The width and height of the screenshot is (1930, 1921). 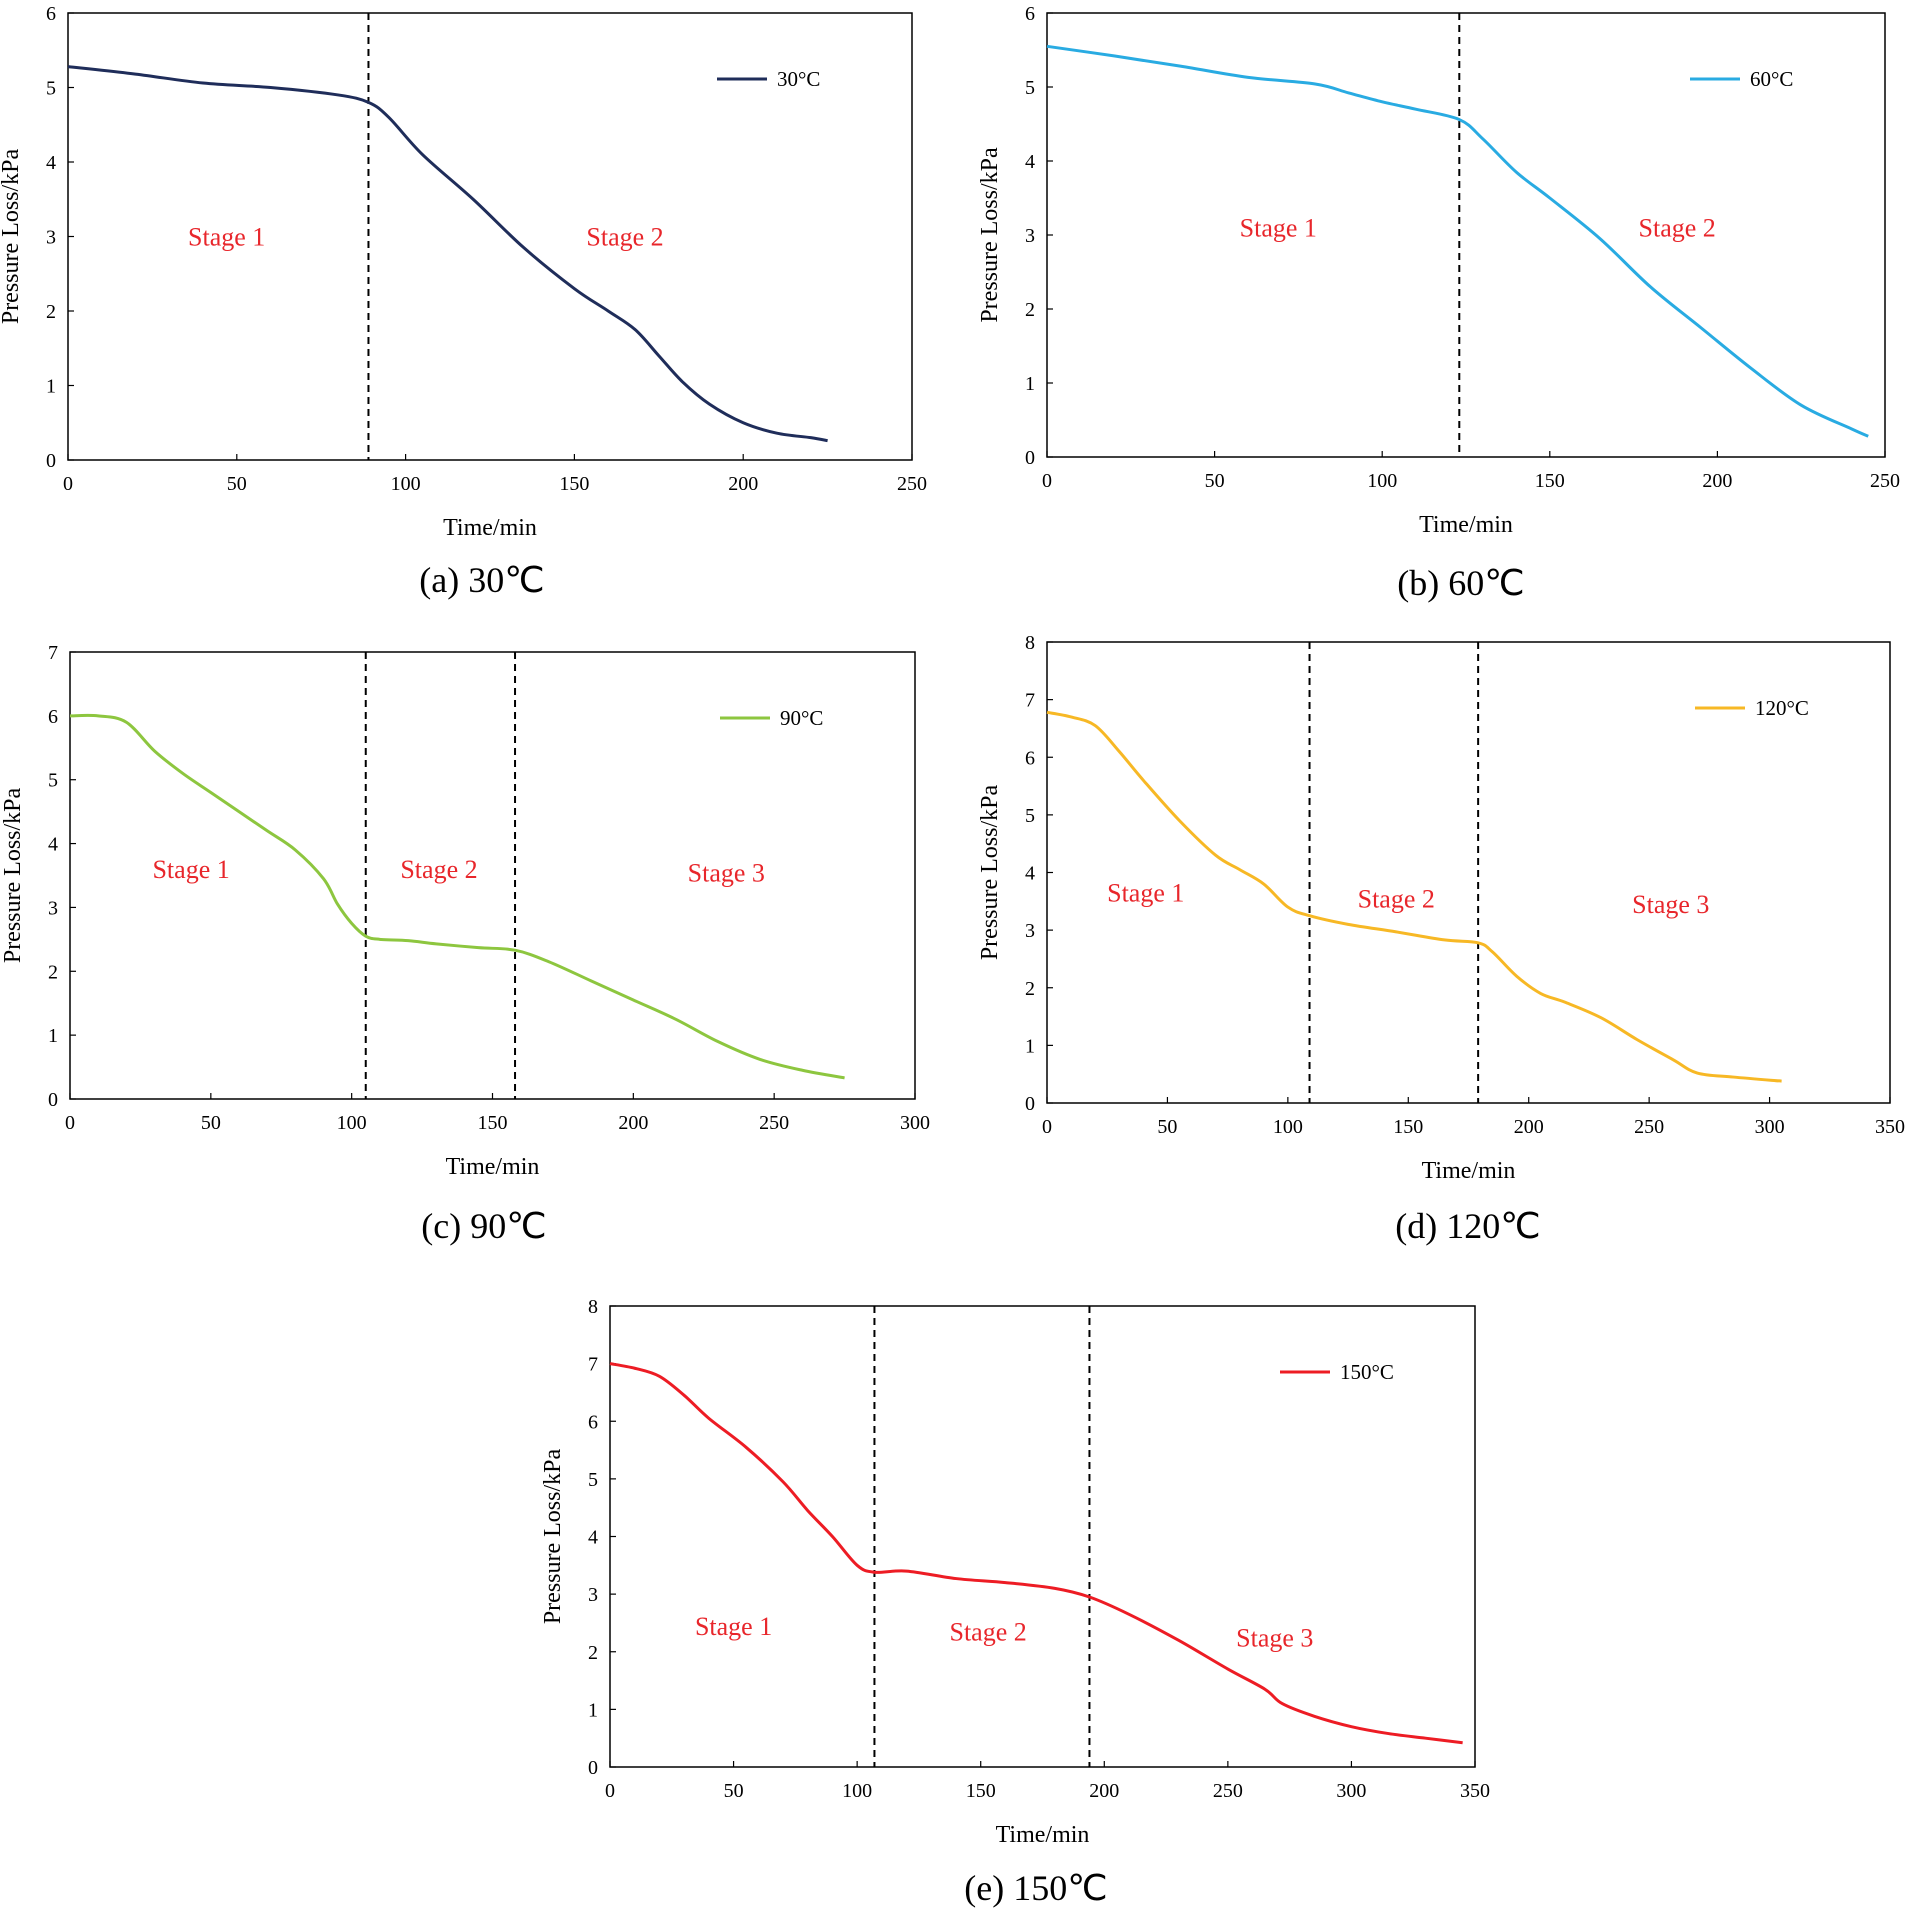 I want to click on legend-label: 150°C, so click(x=1367, y=1372).